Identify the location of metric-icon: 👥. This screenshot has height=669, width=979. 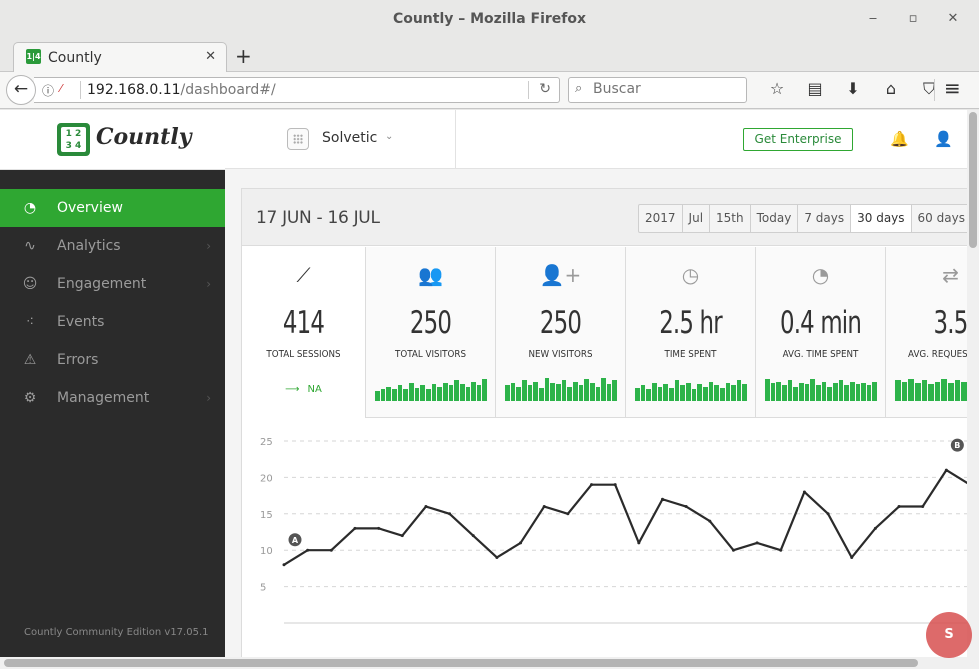
(430, 275).